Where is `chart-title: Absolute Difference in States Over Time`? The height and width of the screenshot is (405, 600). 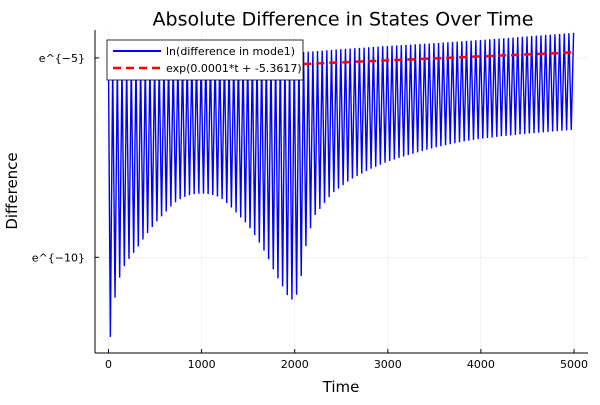 chart-title: Absolute Difference in States Over Time is located at coordinates (343, 20).